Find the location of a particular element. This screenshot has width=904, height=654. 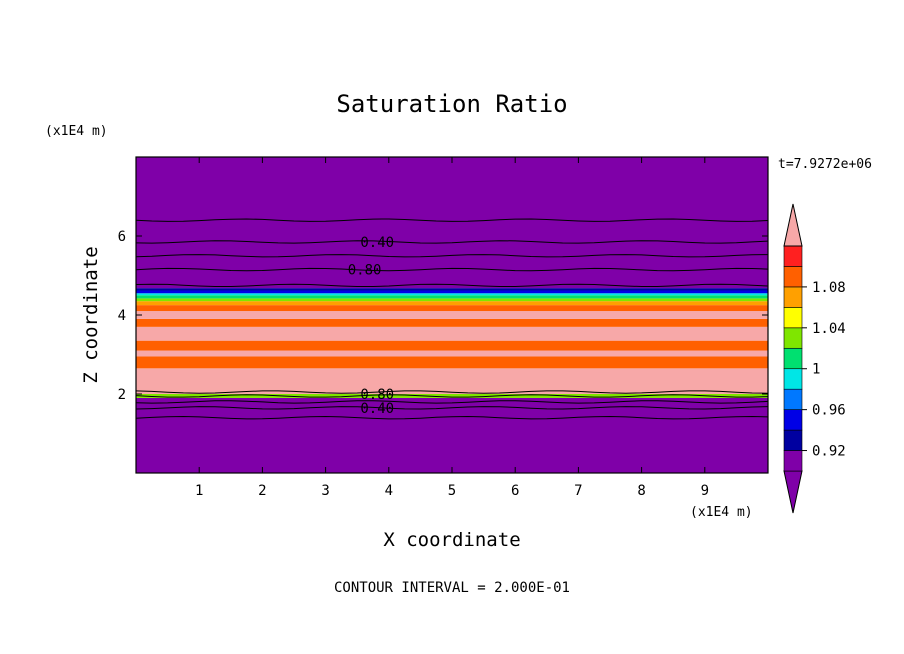

y-axis-label: Z coordinate is located at coordinates (91, 314).